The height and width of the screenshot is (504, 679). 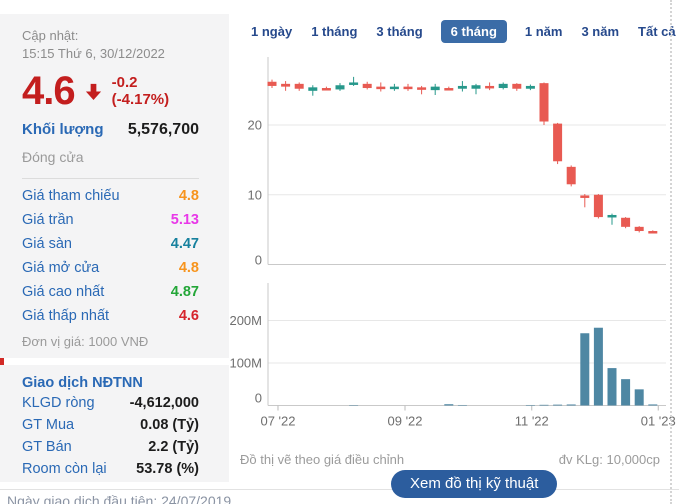 What do you see at coordinates (61, 268) in the screenshot?
I see `price-row-label: Giá mở cửa` at bounding box center [61, 268].